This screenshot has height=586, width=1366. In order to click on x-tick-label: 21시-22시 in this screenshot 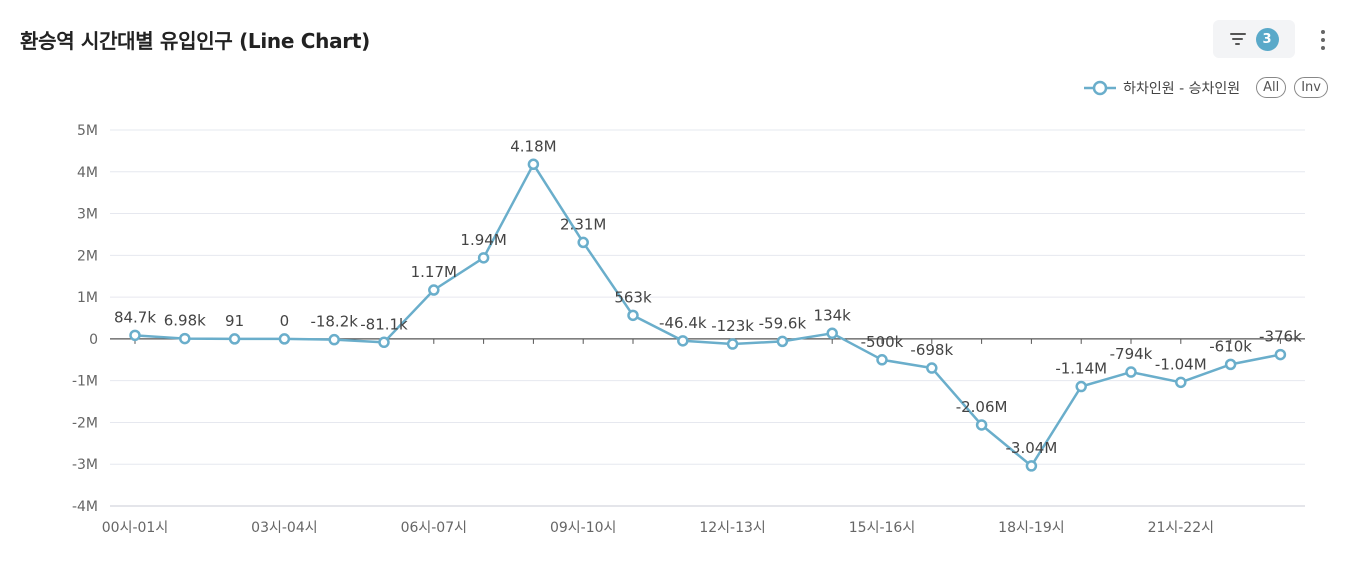, I will do `click(1181, 528)`.